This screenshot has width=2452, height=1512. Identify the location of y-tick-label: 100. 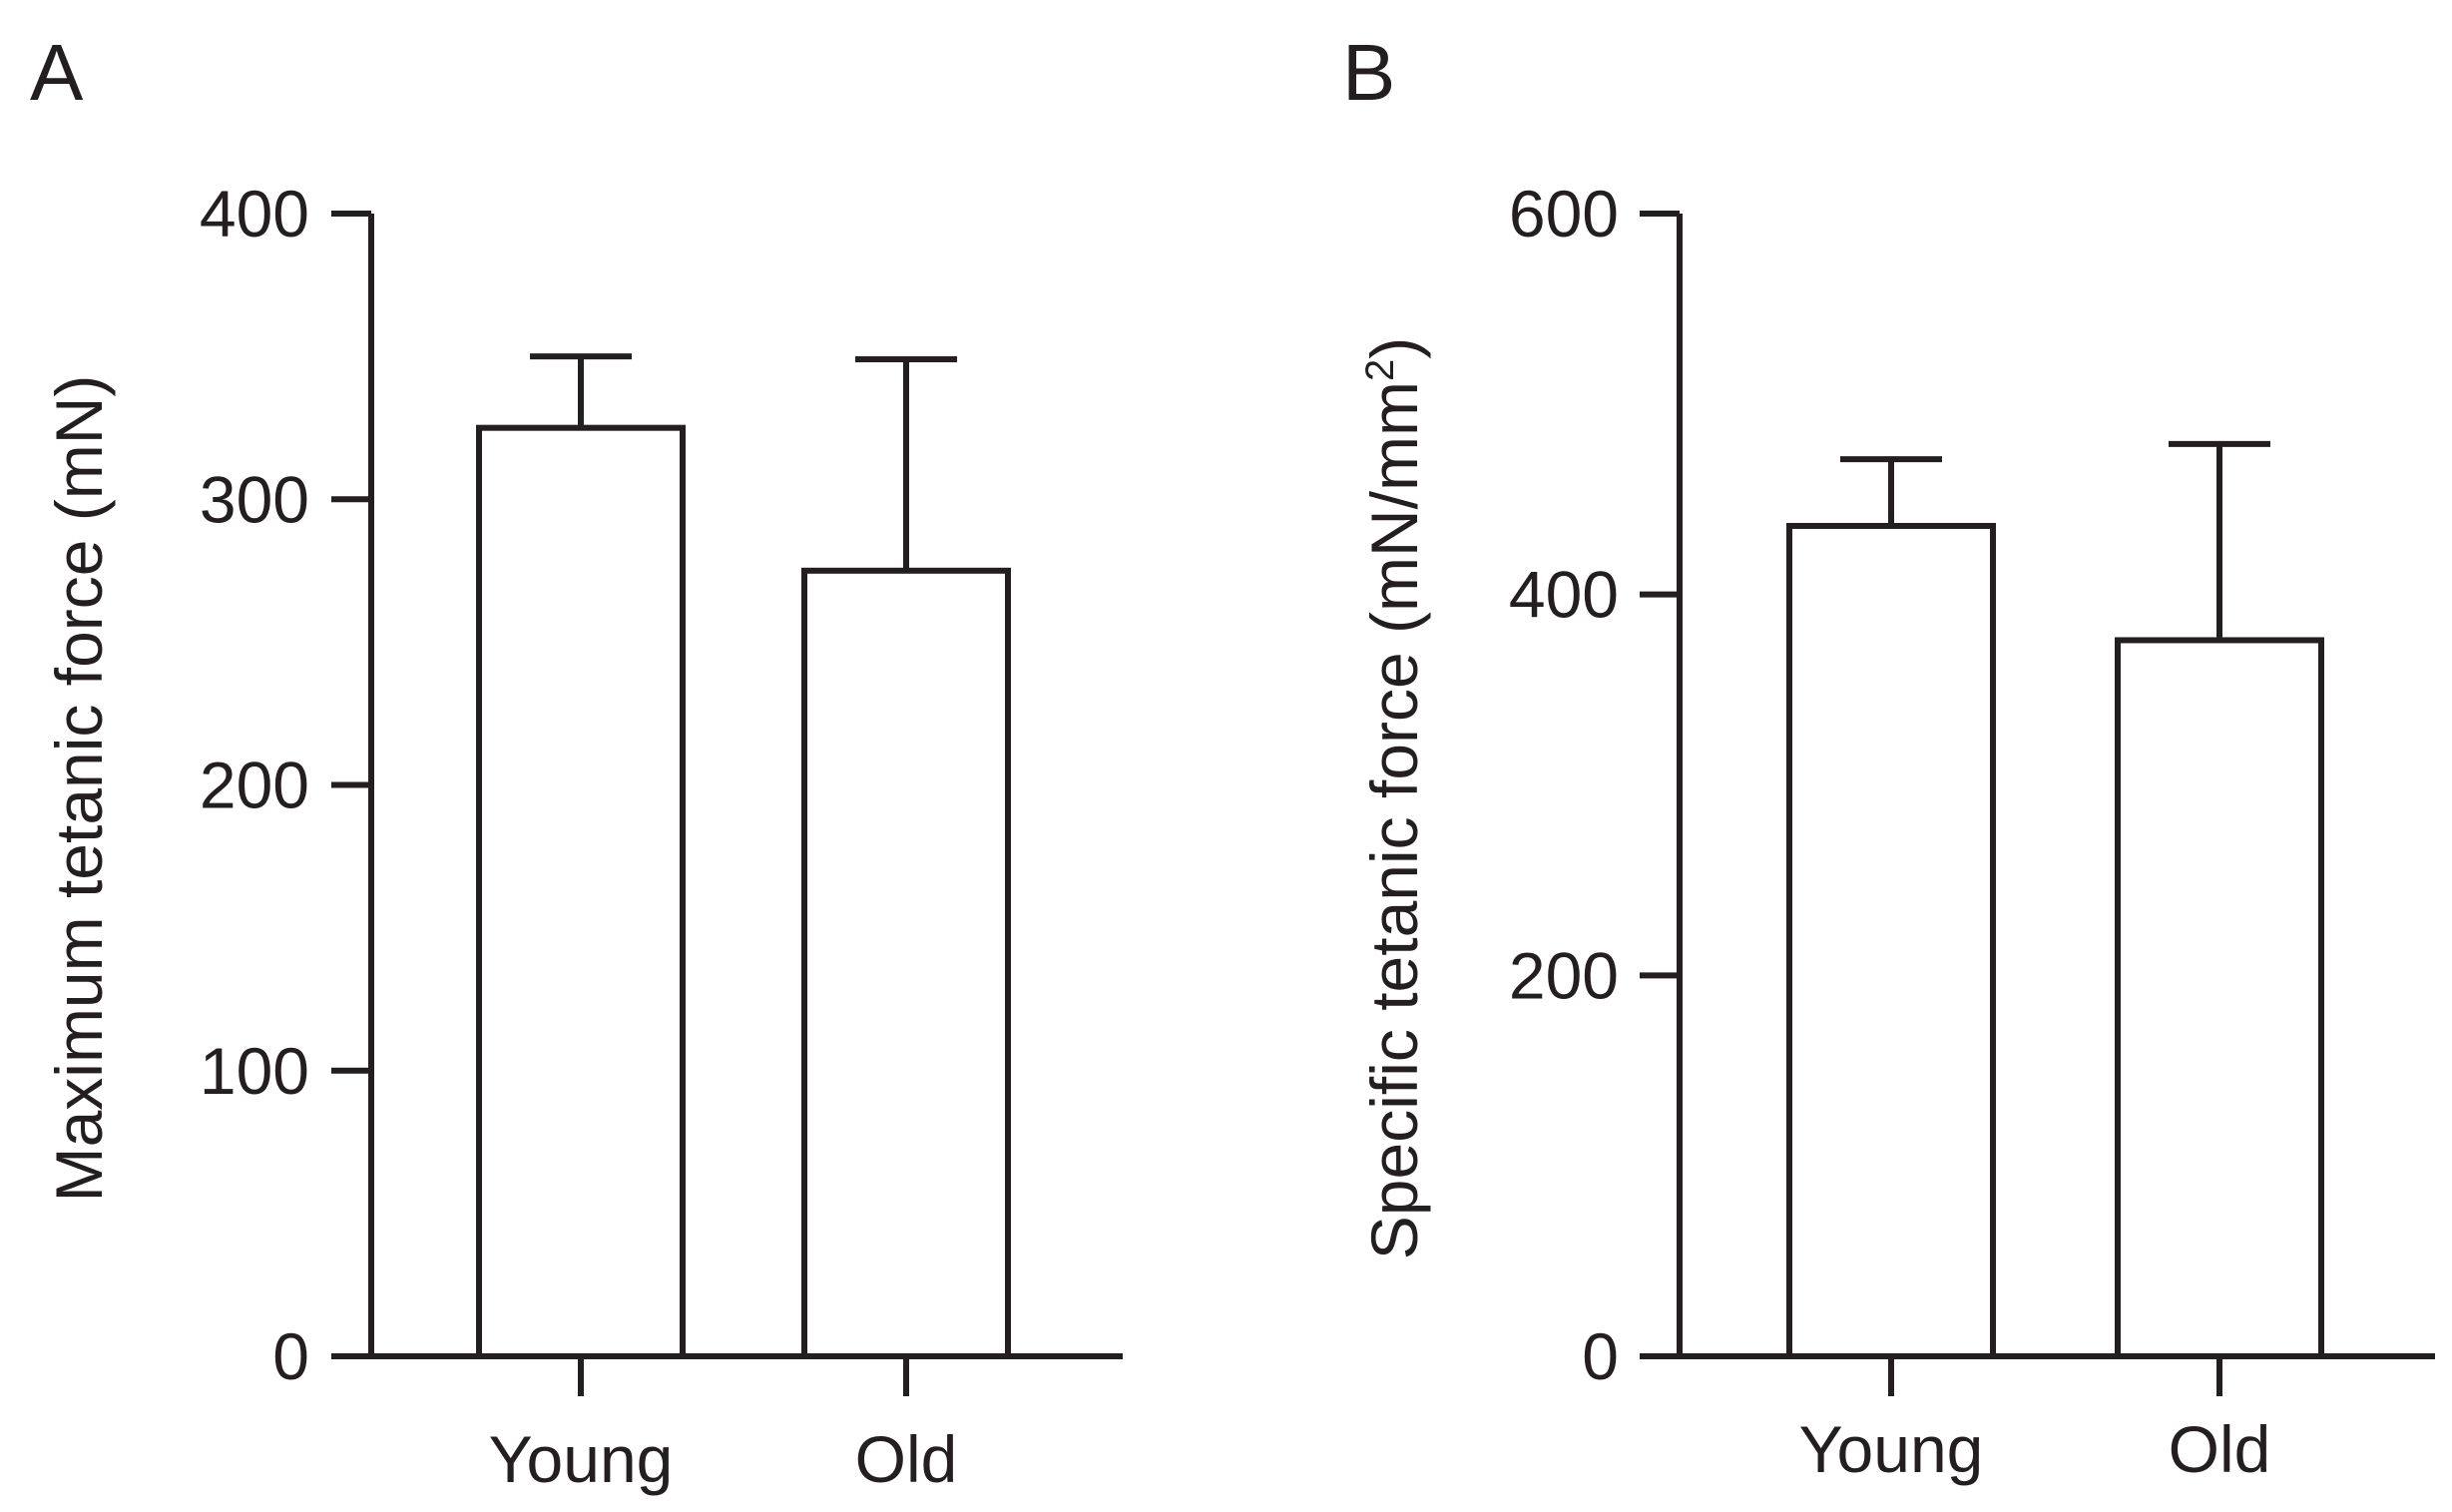
(254, 1071).